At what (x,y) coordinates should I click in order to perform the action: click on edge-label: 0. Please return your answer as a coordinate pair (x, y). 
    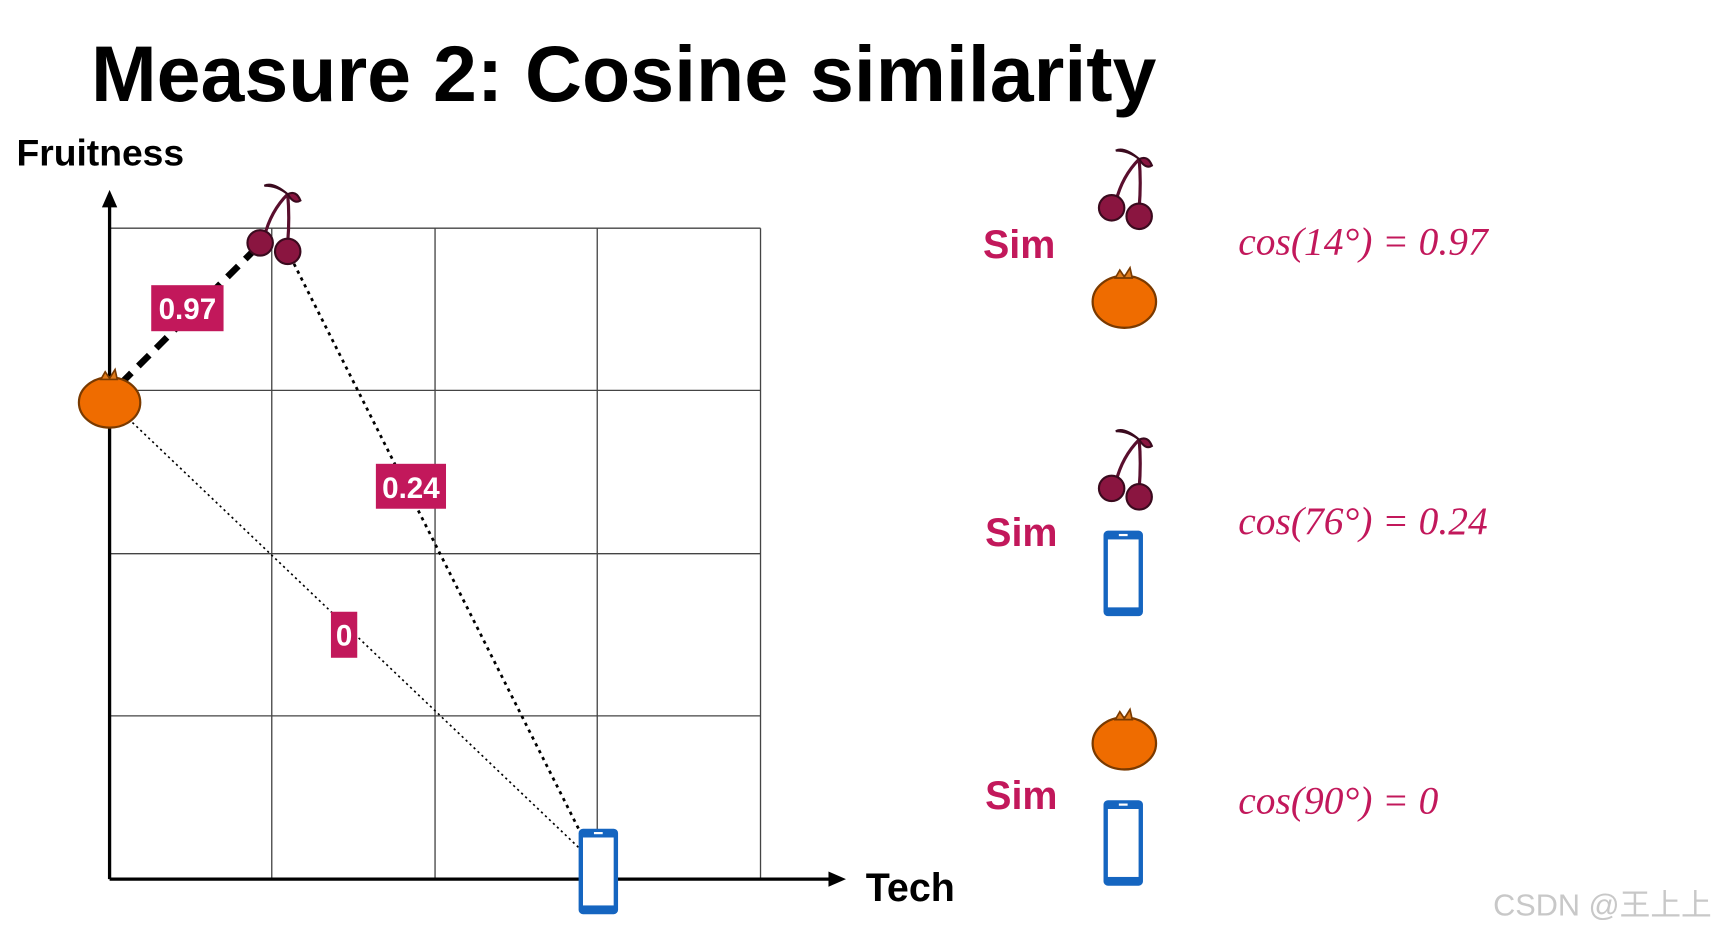
    Looking at the image, I should click on (344, 636).